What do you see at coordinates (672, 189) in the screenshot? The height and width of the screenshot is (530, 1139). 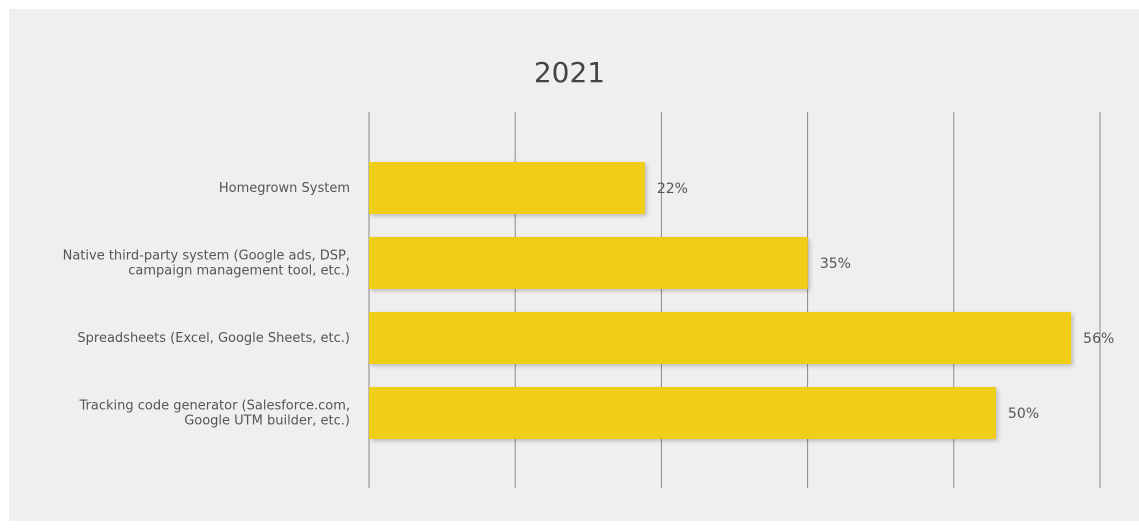 I see `value-label: 22%` at bounding box center [672, 189].